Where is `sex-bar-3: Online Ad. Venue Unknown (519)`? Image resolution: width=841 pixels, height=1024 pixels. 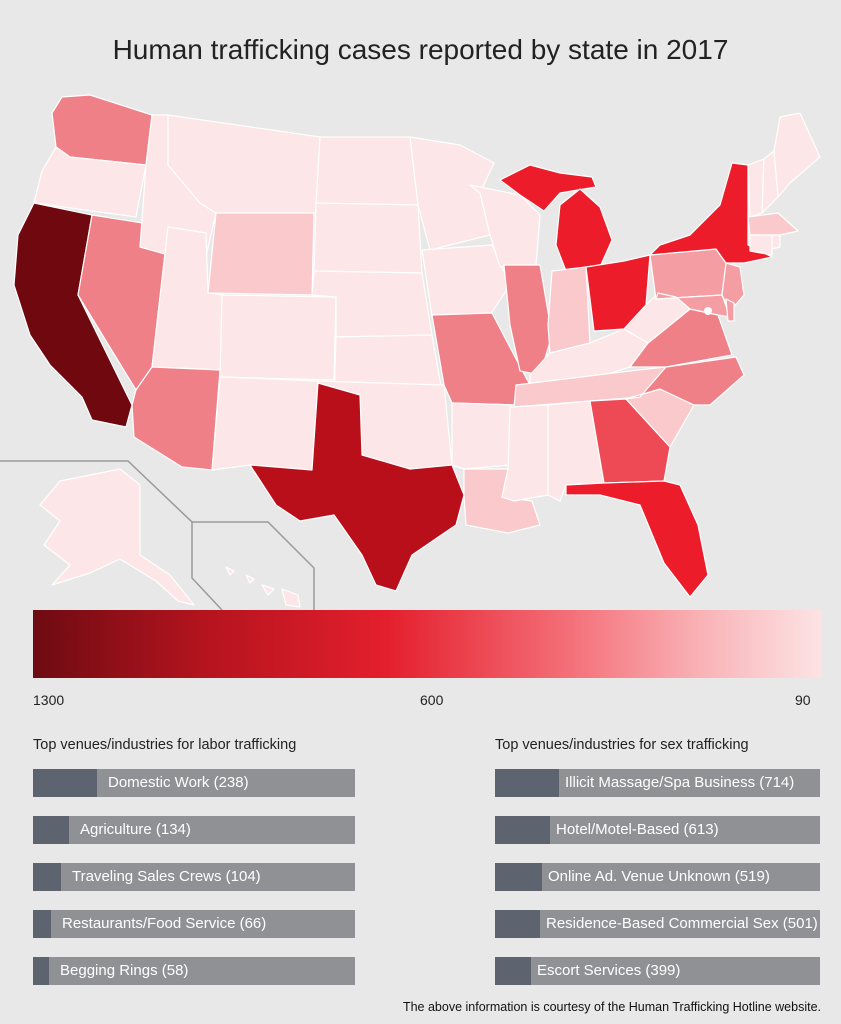
sex-bar-3: Online Ad. Venue Unknown (519) is located at coordinates (657, 877).